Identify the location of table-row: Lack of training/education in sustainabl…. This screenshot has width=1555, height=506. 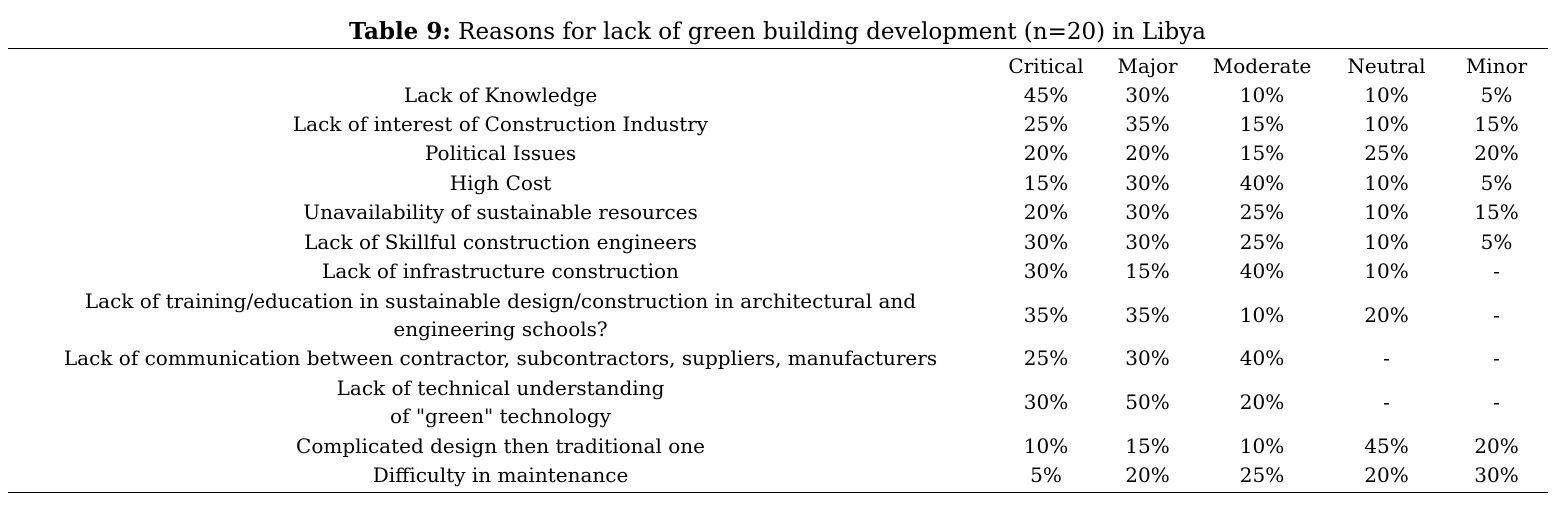
(778, 315).